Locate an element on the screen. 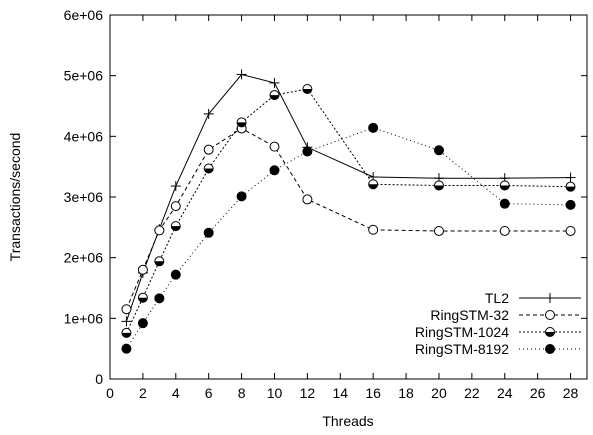 This screenshot has height=435, width=593. y-tick-label: 0 is located at coordinates (99, 379).